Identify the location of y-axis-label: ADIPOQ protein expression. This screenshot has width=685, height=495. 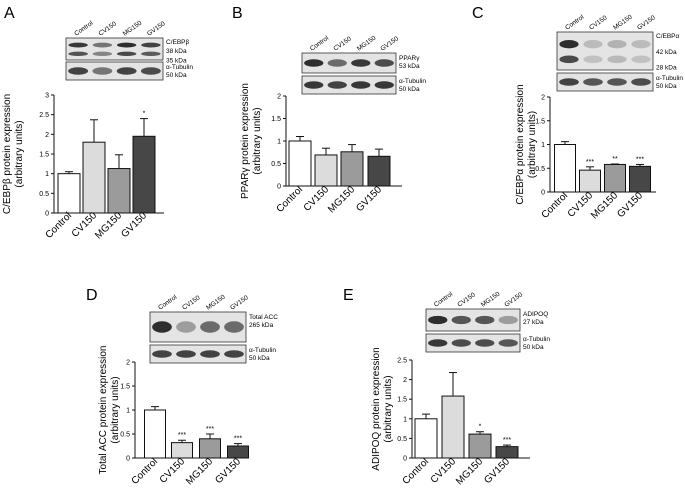
(376, 408).